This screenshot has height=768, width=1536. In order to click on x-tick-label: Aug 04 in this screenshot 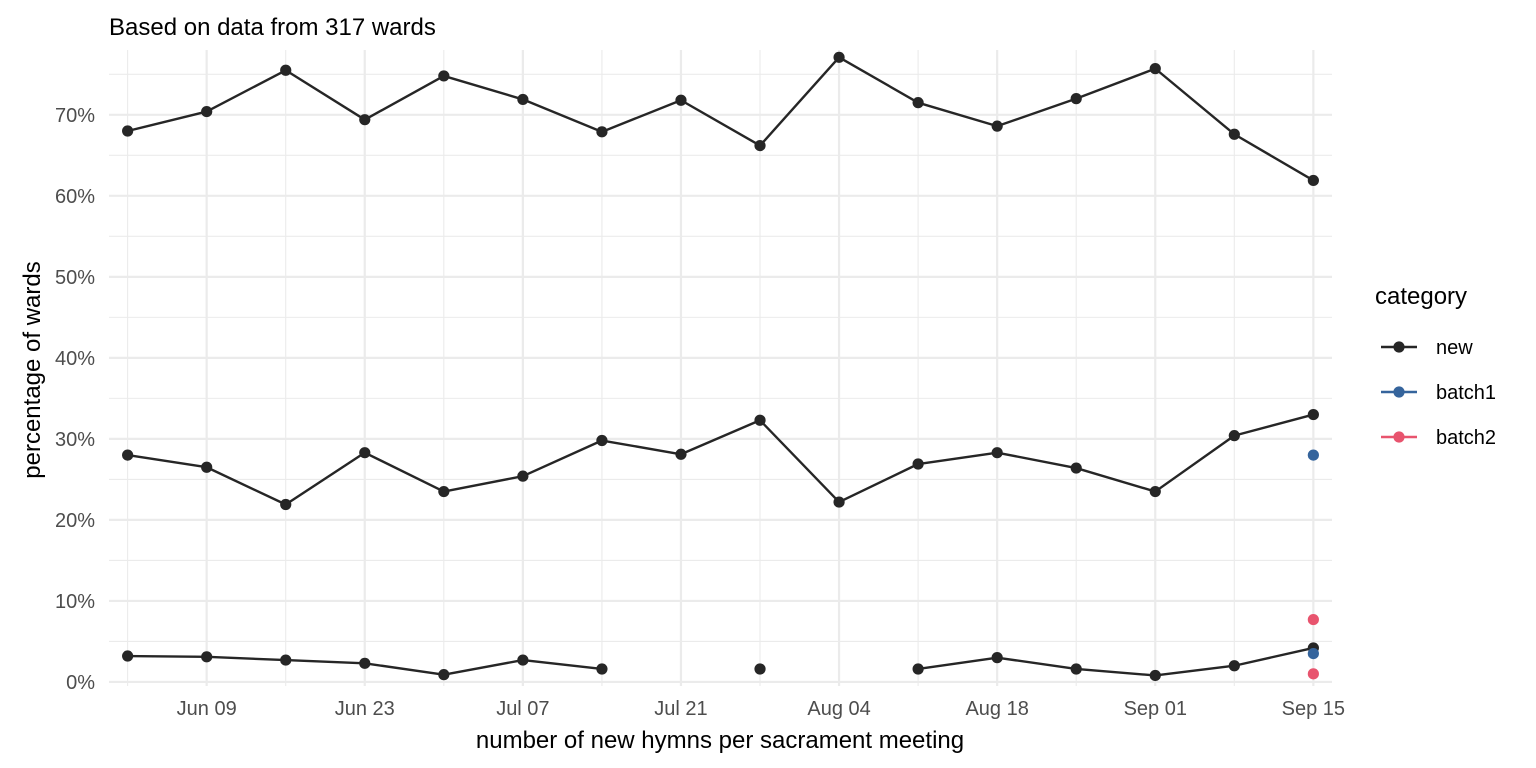, I will do `click(838, 709)`.